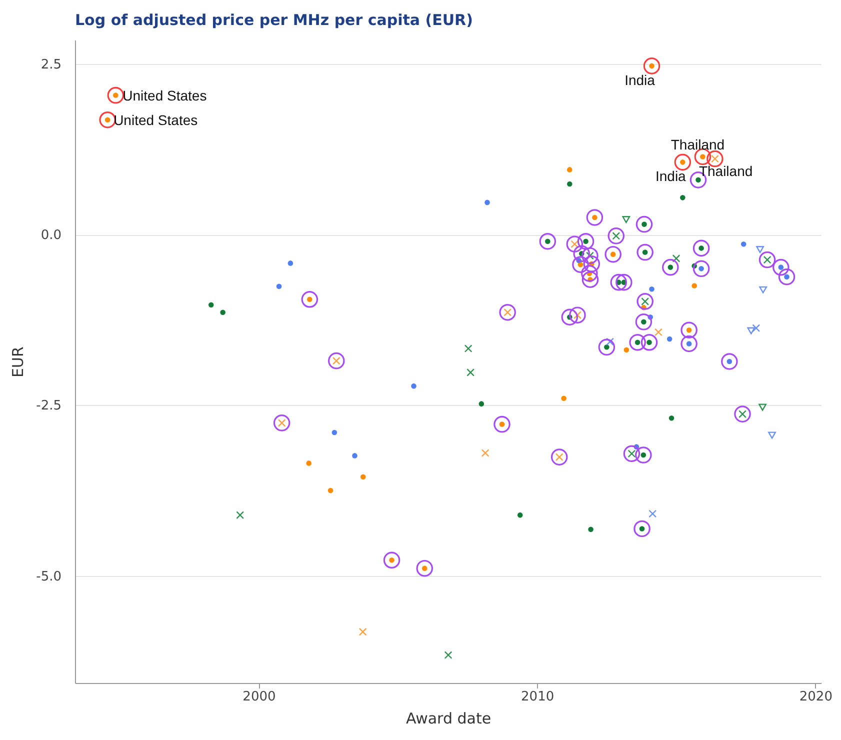 The height and width of the screenshot is (740, 841). I want to click on x-tick-label: 2000, so click(259, 697).